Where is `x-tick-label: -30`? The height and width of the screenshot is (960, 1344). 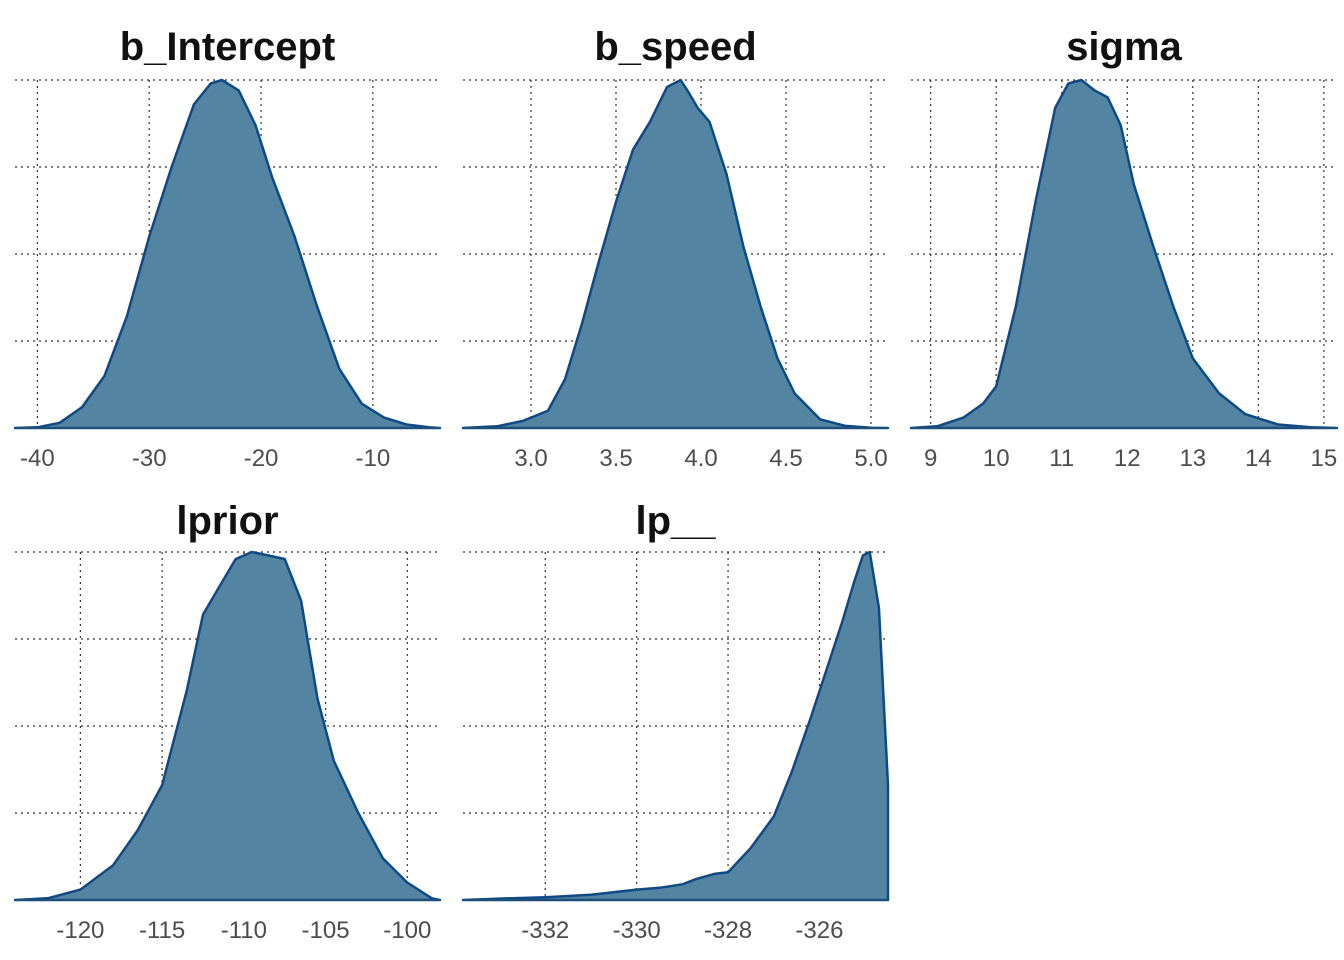
x-tick-label: -30 is located at coordinates (149, 458).